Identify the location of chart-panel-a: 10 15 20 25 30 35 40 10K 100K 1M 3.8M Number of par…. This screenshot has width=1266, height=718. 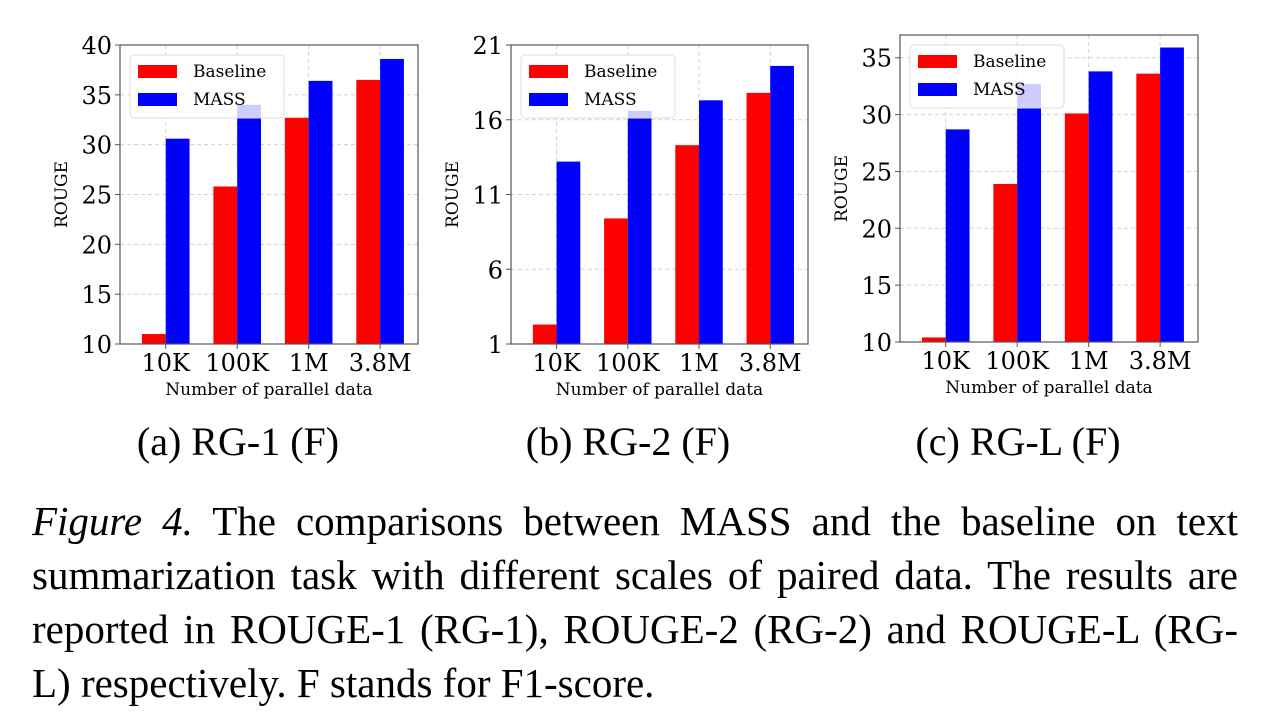
(235, 216).